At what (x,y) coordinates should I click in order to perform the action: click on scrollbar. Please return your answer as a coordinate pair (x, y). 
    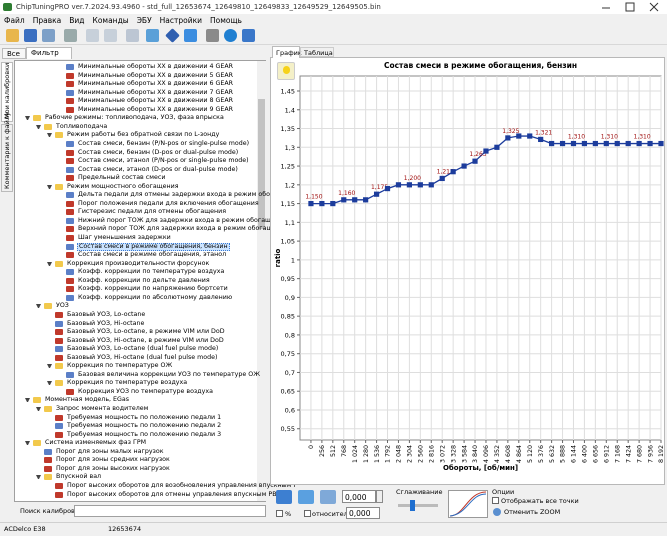
    Looking at the image, I should click on (261, 281).